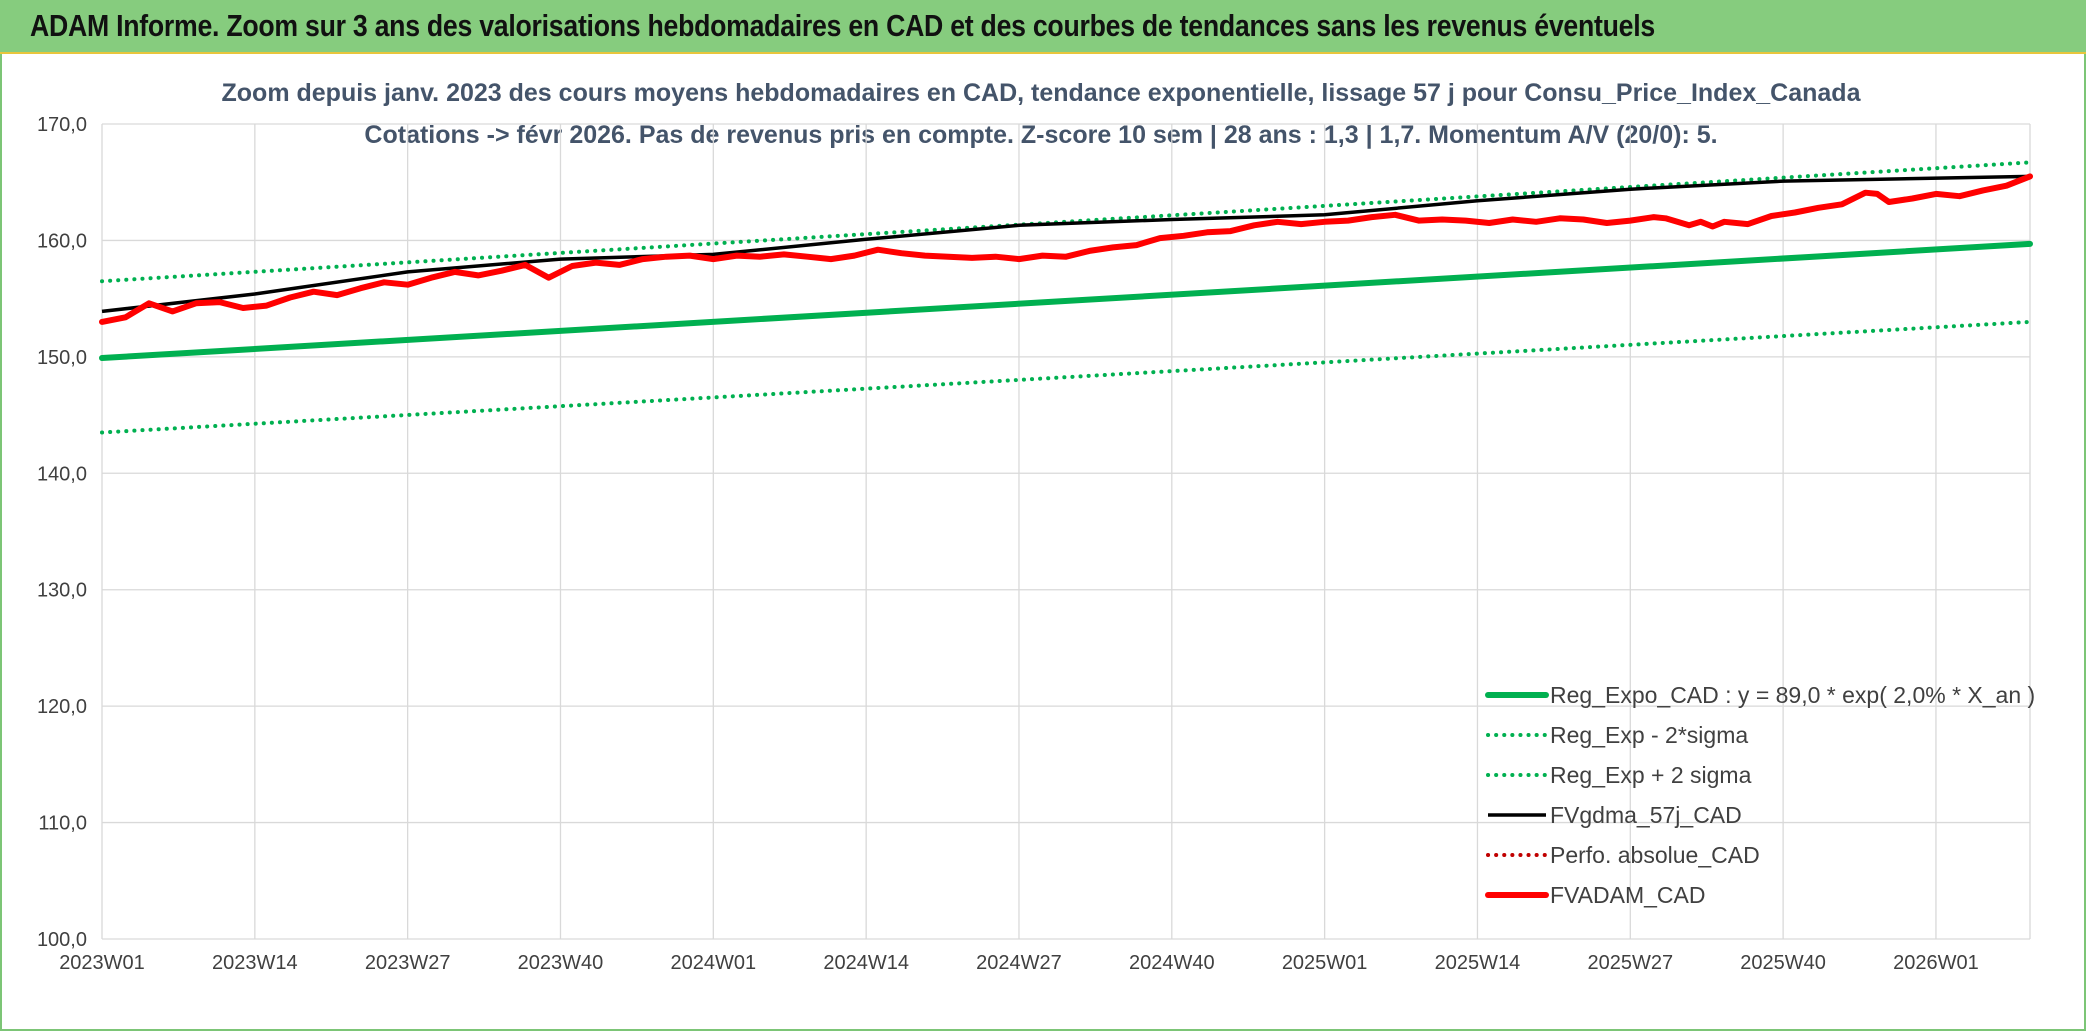 This screenshot has height=1031, width=2086. Describe the element at coordinates (1478, 963) in the screenshot. I see `x-tick-label: 2025W14` at that location.